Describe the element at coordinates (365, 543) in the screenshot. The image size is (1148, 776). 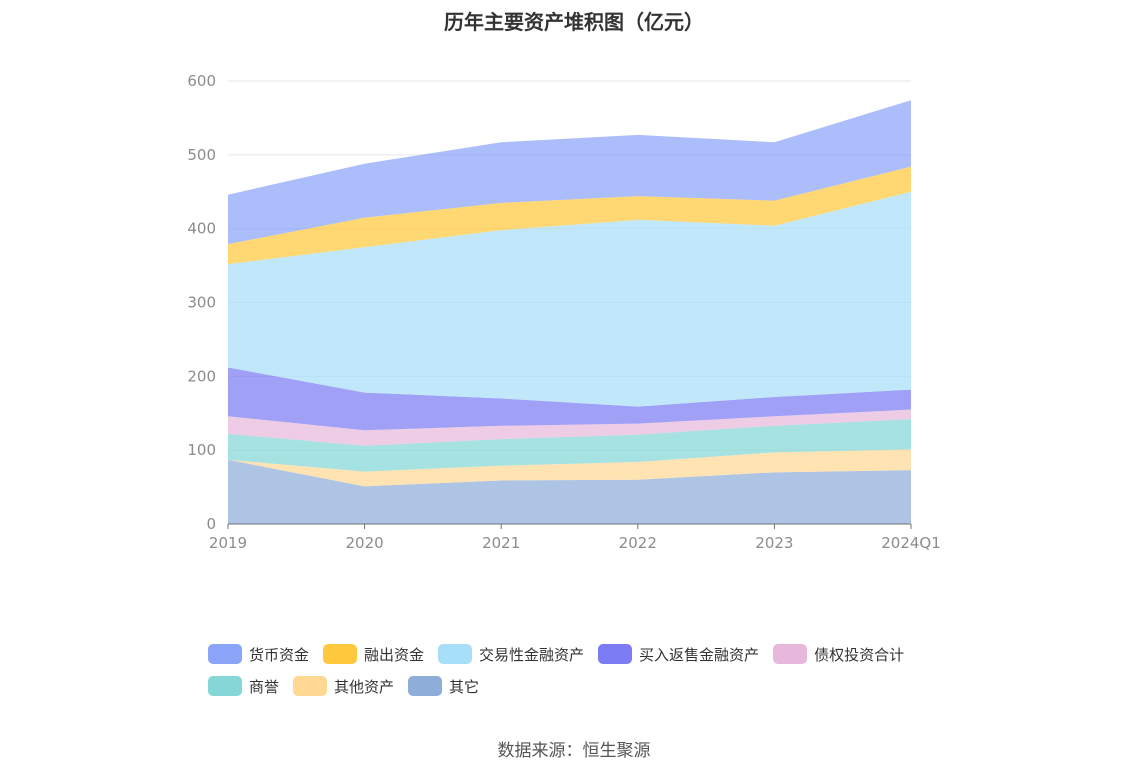
I see `x-tick-label: 2020` at that location.